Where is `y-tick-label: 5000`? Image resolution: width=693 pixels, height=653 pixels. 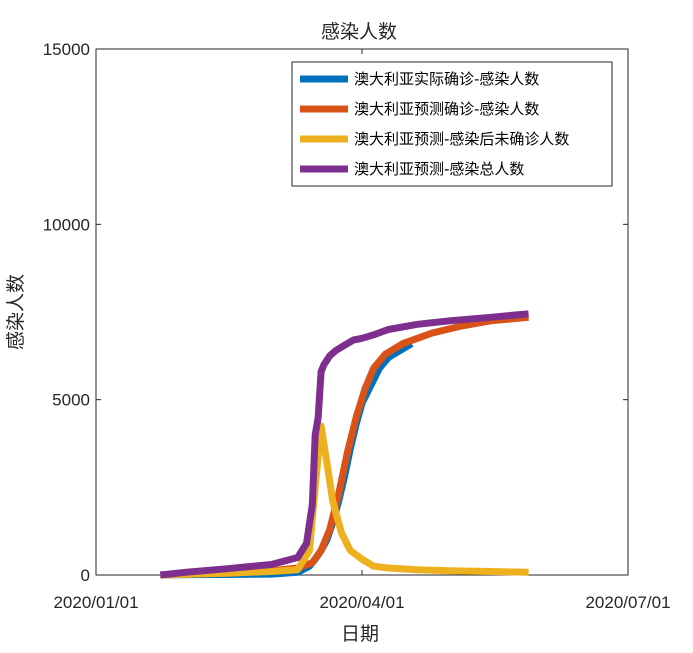
y-tick-label: 5000 is located at coordinates (71, 400).